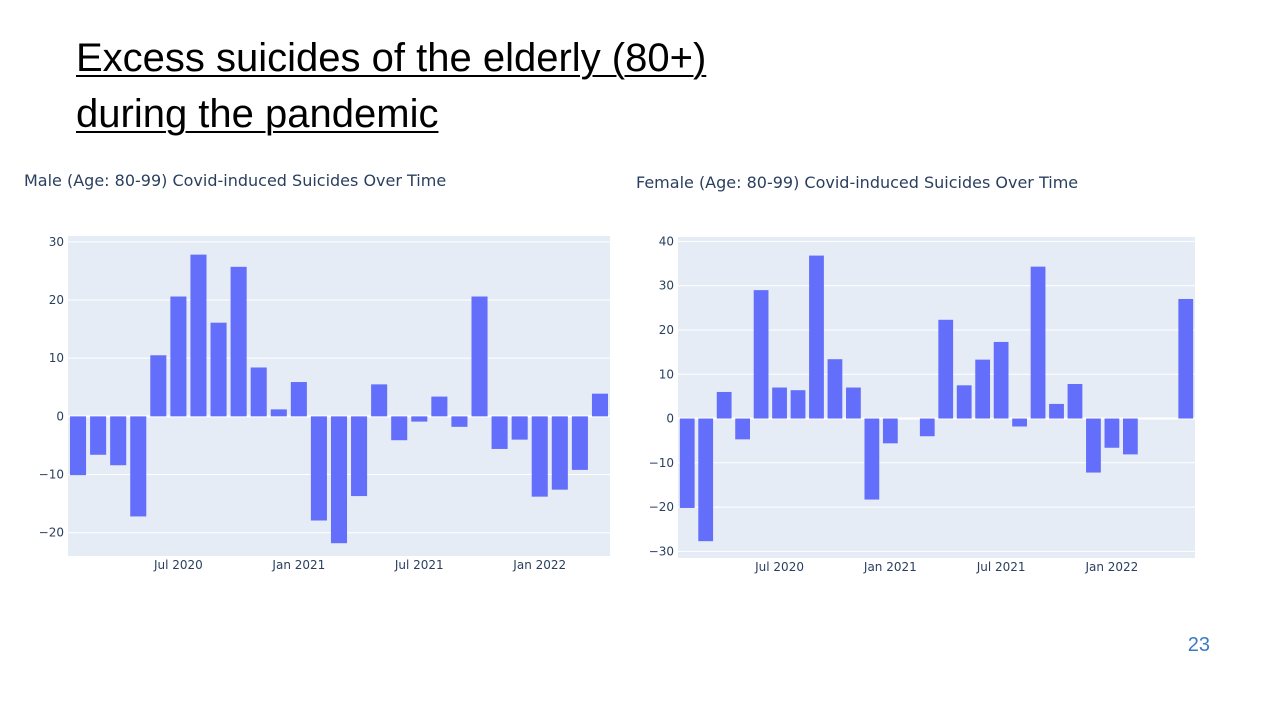  What do you see at coordinates (257, 114) in the screenshot?
I see `slide-title-line-2: during the pandemic` at bounding box center [257, 114].